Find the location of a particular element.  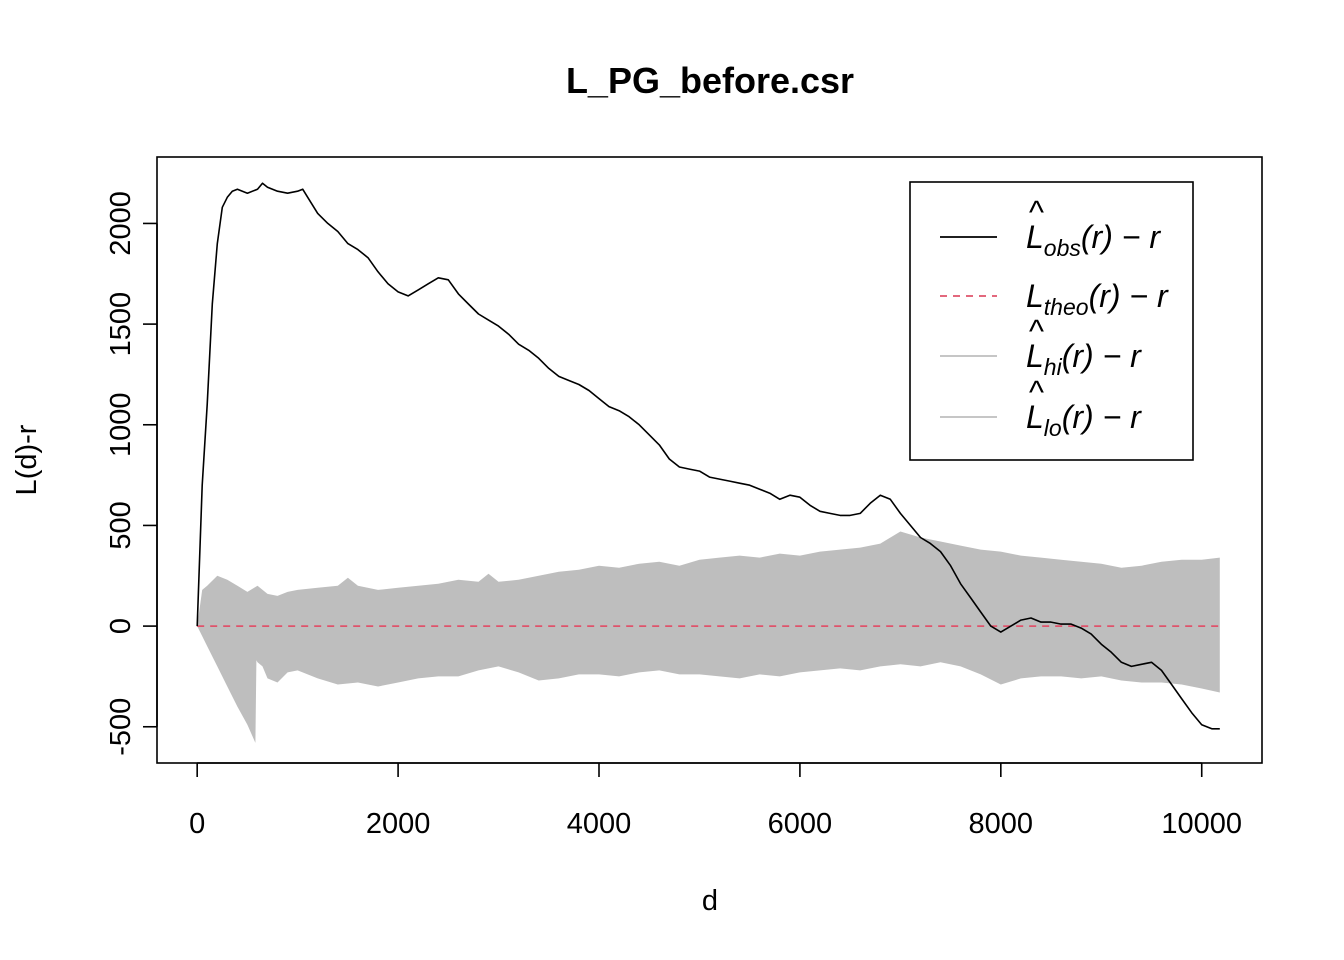

x-tick-label: 2000 is located at coordinates (398, 824).